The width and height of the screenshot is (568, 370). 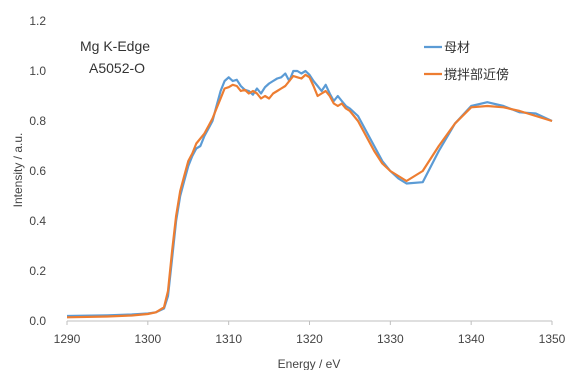 I want to click on y-tick-label: 0.2, so click(x=37, y=271).